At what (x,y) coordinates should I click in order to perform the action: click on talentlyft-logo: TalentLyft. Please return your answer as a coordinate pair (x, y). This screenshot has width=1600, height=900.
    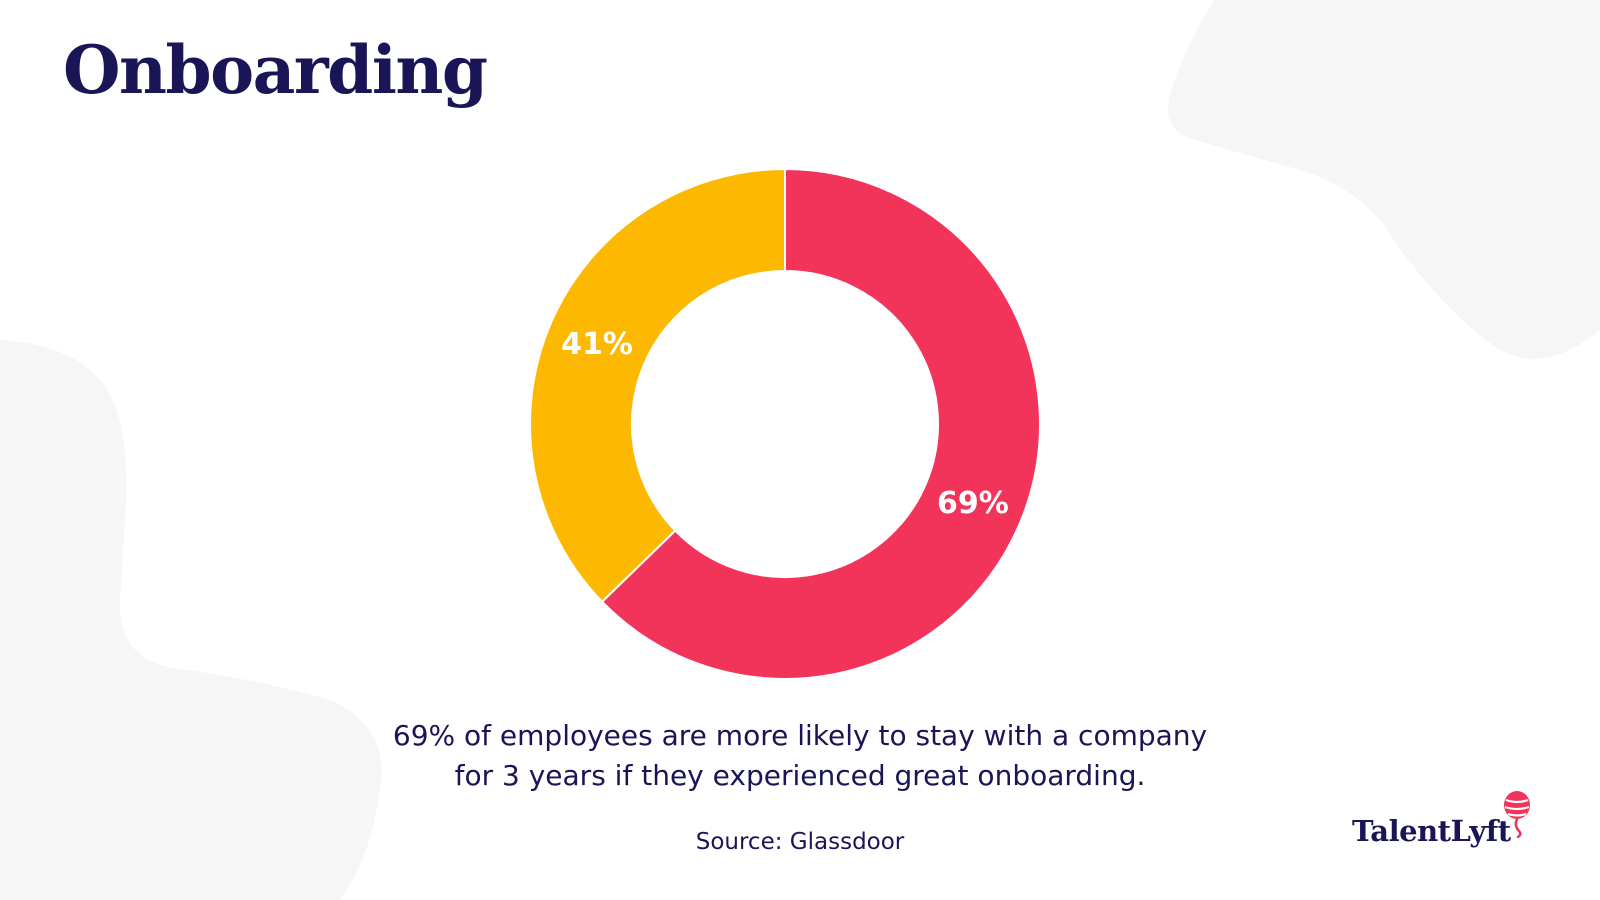
    Looking at the image, I should click on (1457, 825).